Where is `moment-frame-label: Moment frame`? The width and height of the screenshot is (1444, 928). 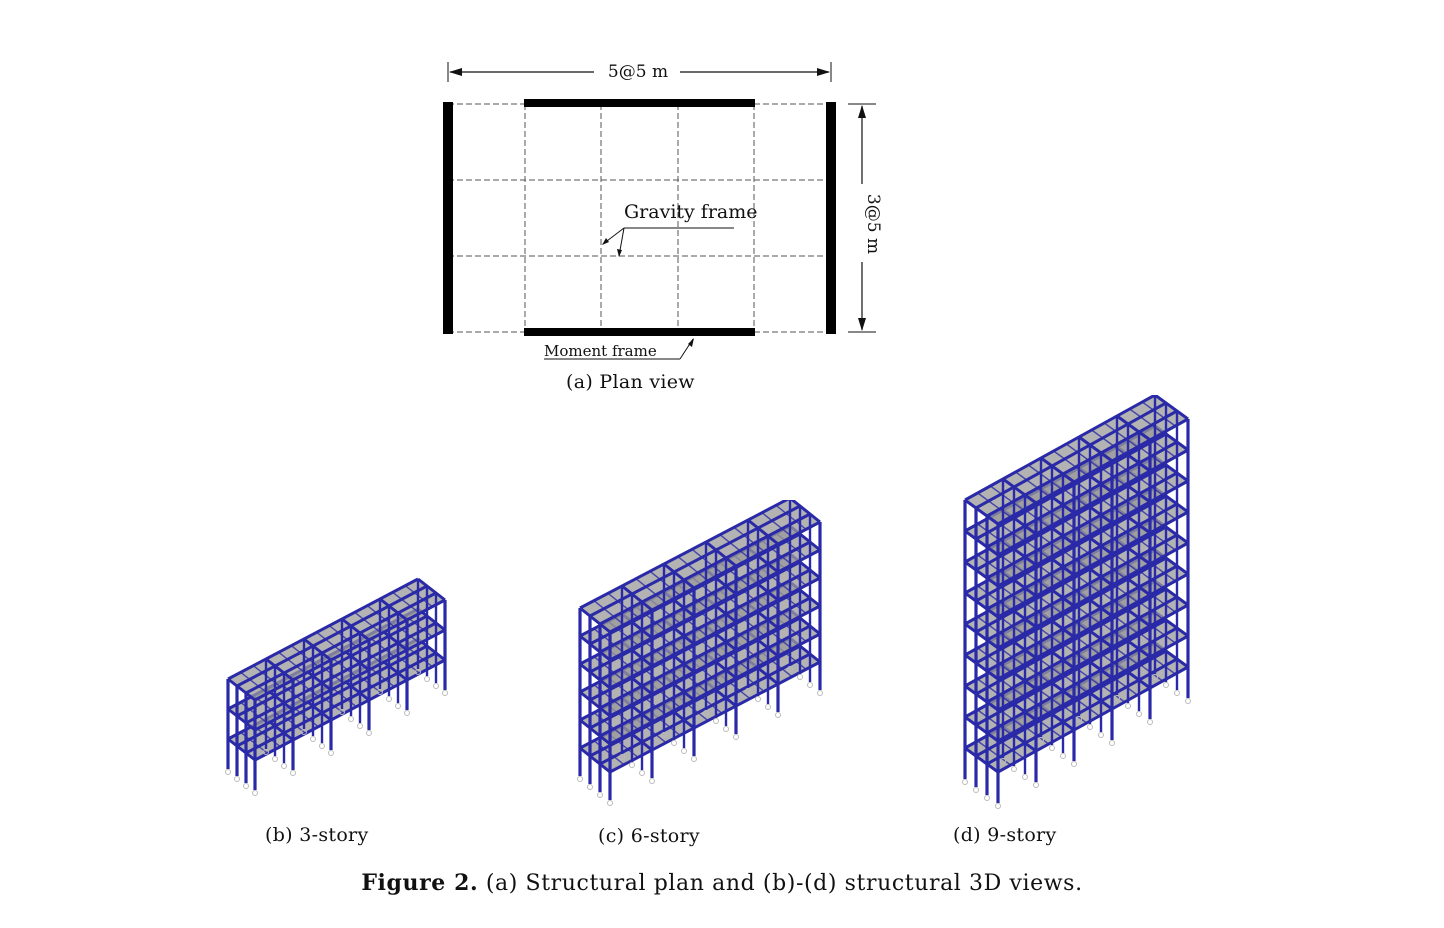
moment-frame-label: Moment frame is located at coordinates (600, 351).